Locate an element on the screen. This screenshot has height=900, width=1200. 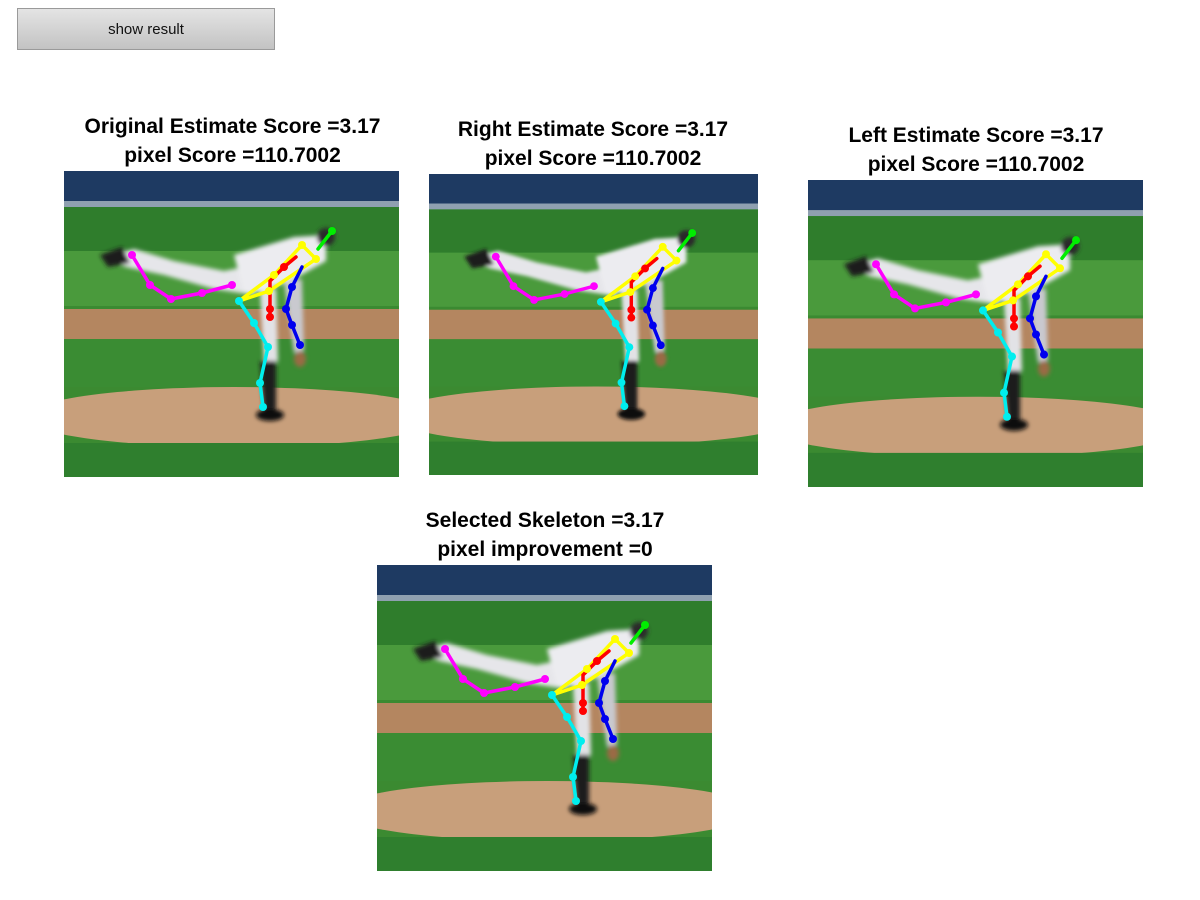
original-pixel-score: pixel Score =110.7002 is located at coordinates (232, 155).